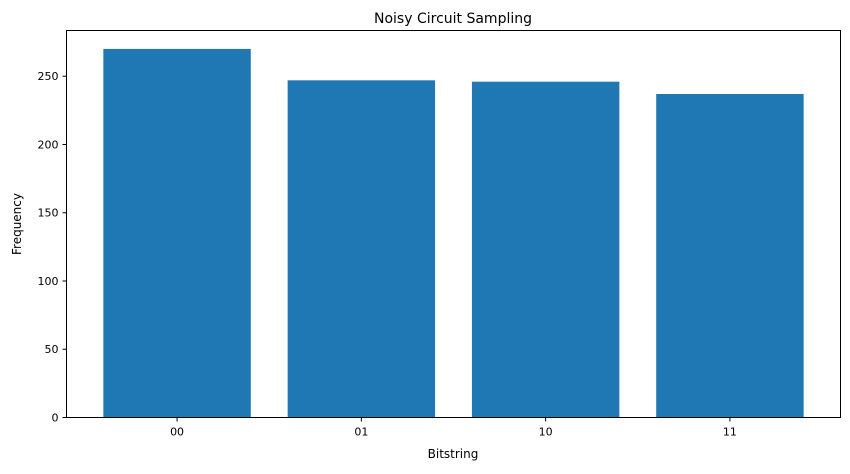 The width and height of the screenshot is (850, 474). Describe the element at coordinates (177, 432) in the screenshot. I see `x-tick-label: 00` at that location.